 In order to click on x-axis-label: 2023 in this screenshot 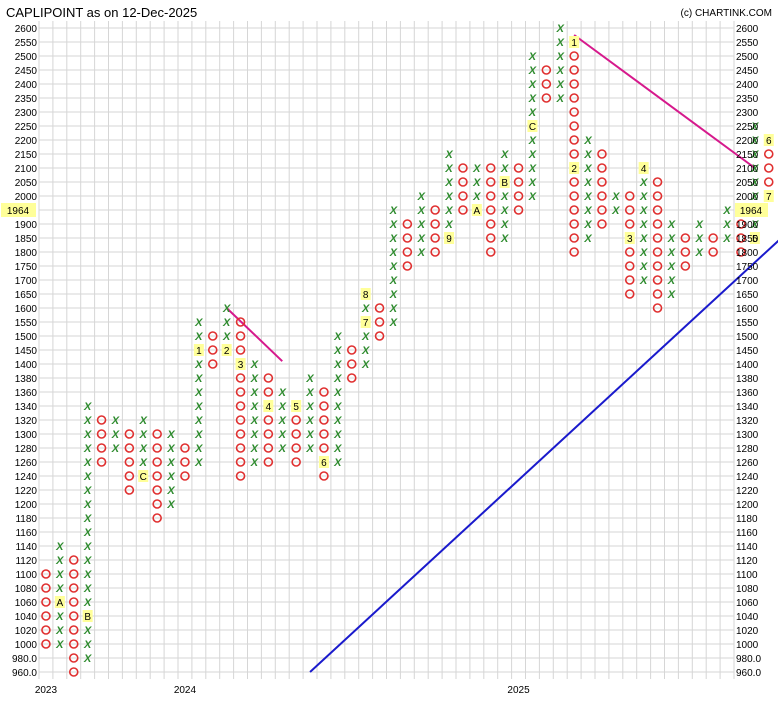, I will do `click(46, 690)`.